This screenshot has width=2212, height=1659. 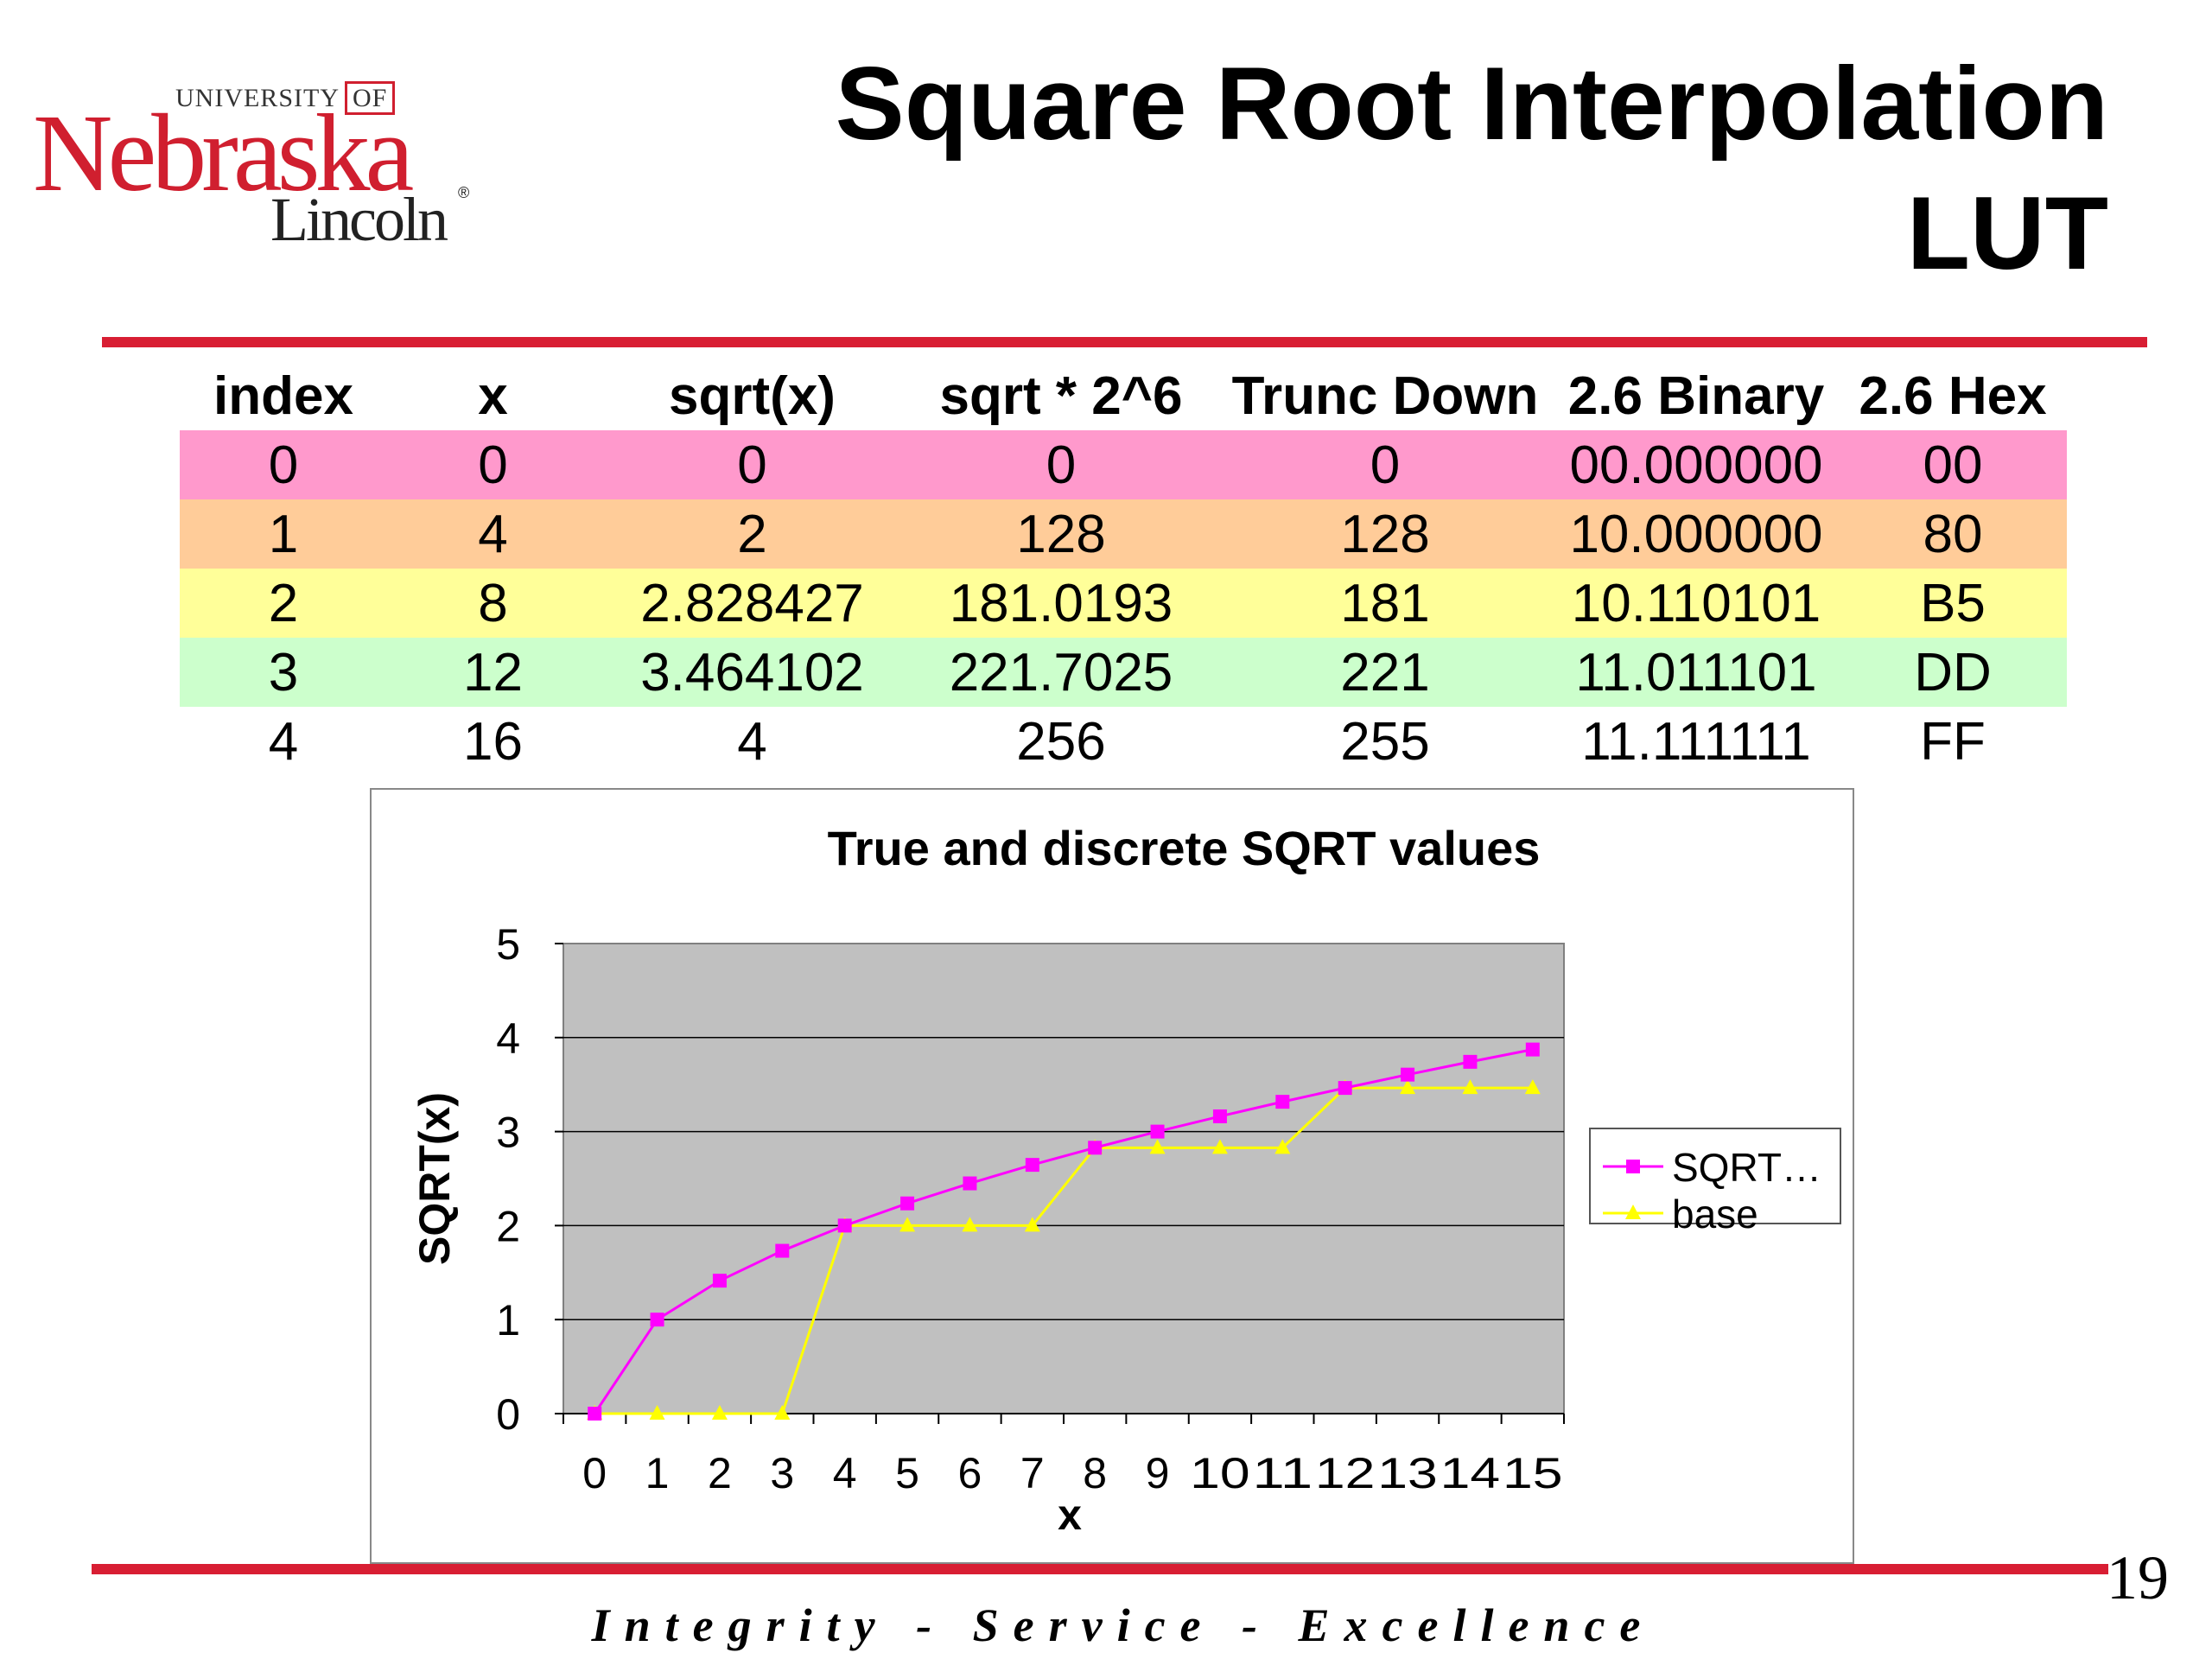 What do you see at coordinates (1061, 672) in the screenshot?
I see `table-cell: 221.7025` at bounding box center [1061, 672].